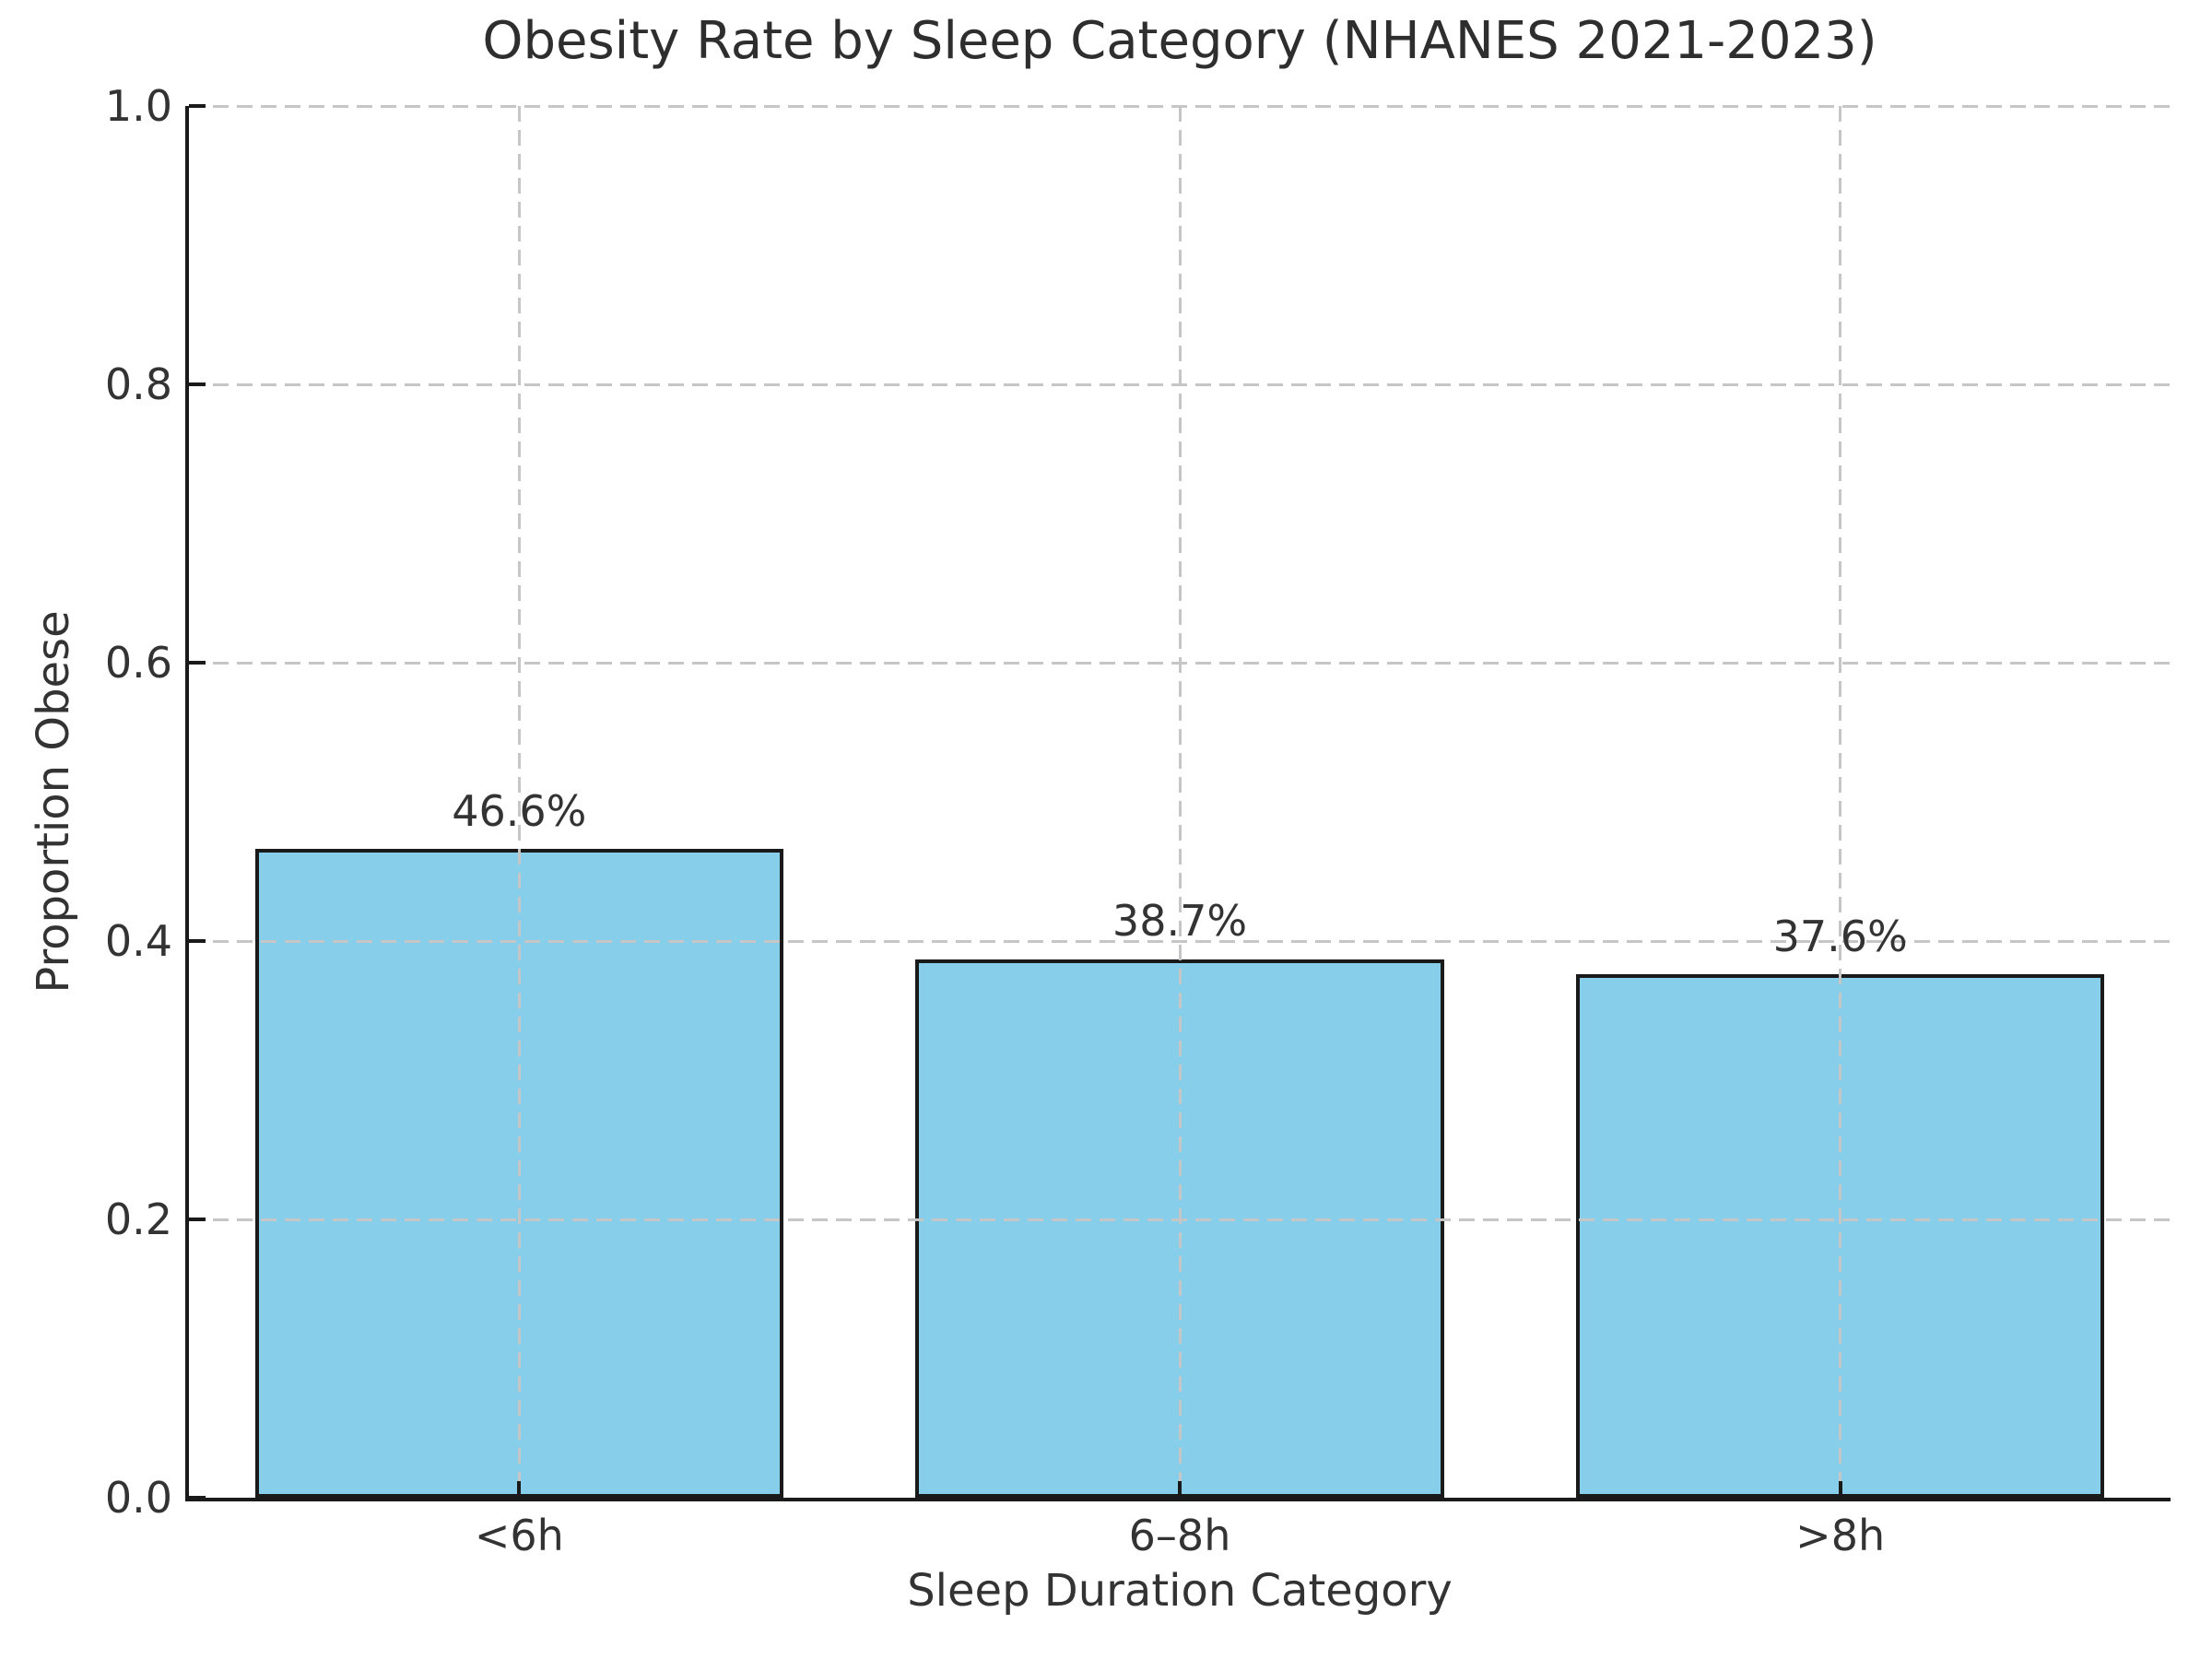 The image size is (2212, 1659). What do you see at coordinates (1180, 1591) in the screenshot?
I see `x-axis-label: Sleep Duration Category` at bounding box center [1180, 1591].